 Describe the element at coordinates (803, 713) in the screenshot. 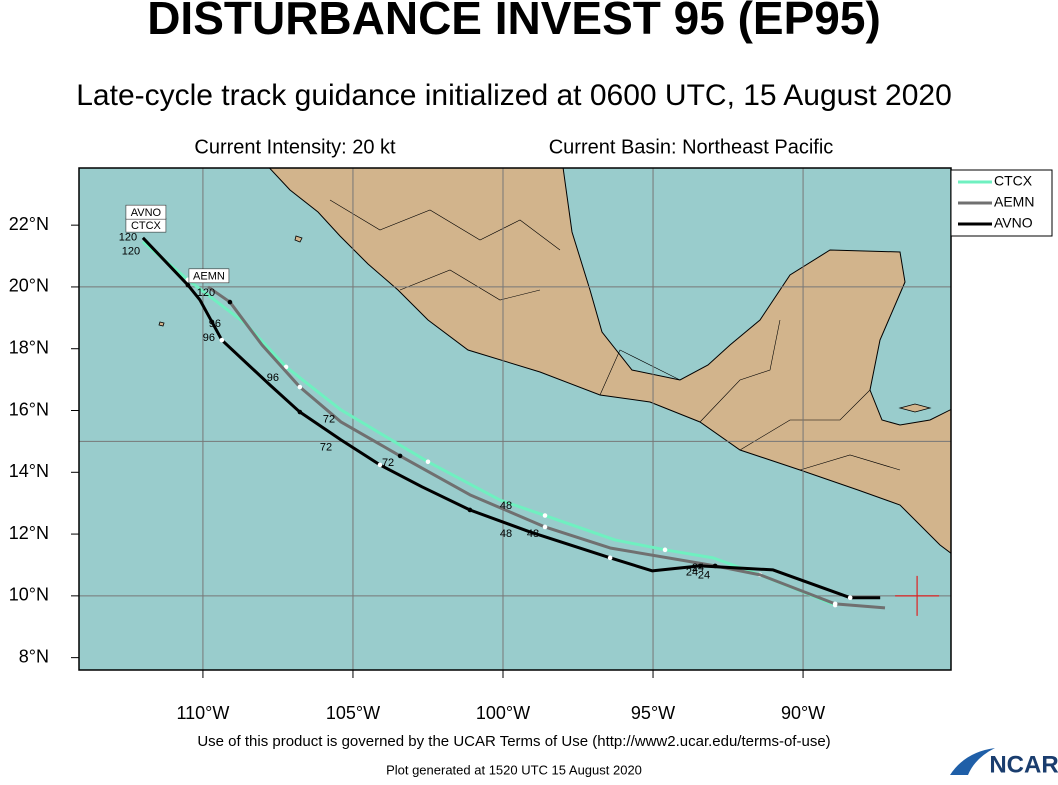

I see `lon-tick-label: 90°W` at that location.